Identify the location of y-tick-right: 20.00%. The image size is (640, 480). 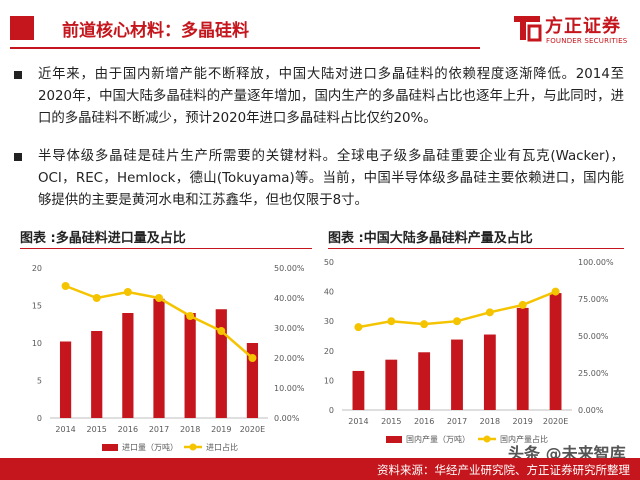
(289, 358).